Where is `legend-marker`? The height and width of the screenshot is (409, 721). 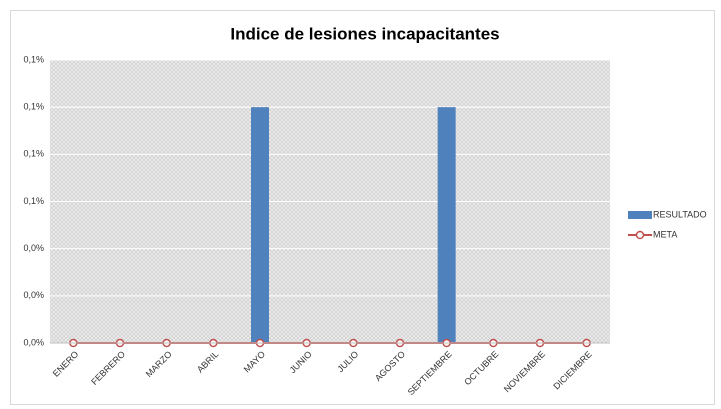
legend-marker is located at coordinates (640, 235).